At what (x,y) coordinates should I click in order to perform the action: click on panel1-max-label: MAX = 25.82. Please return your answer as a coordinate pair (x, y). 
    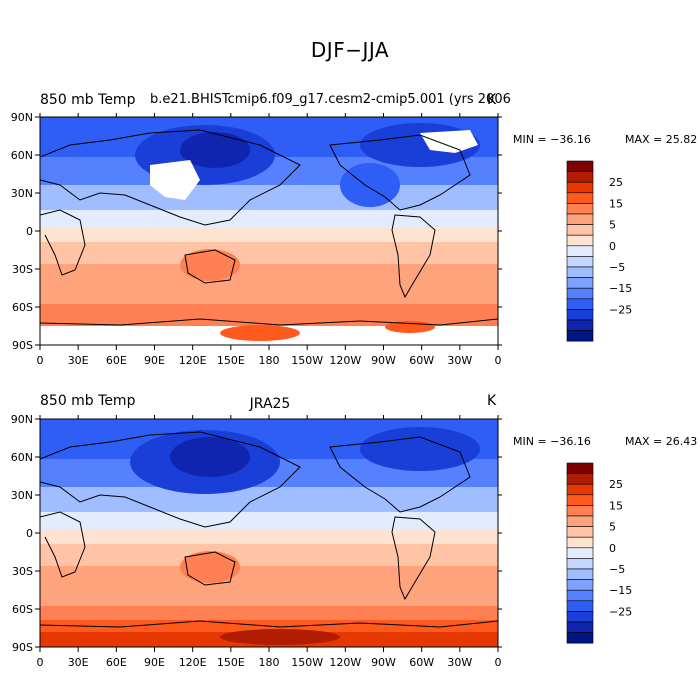
    Looking at the image, I should click on (661, 139).